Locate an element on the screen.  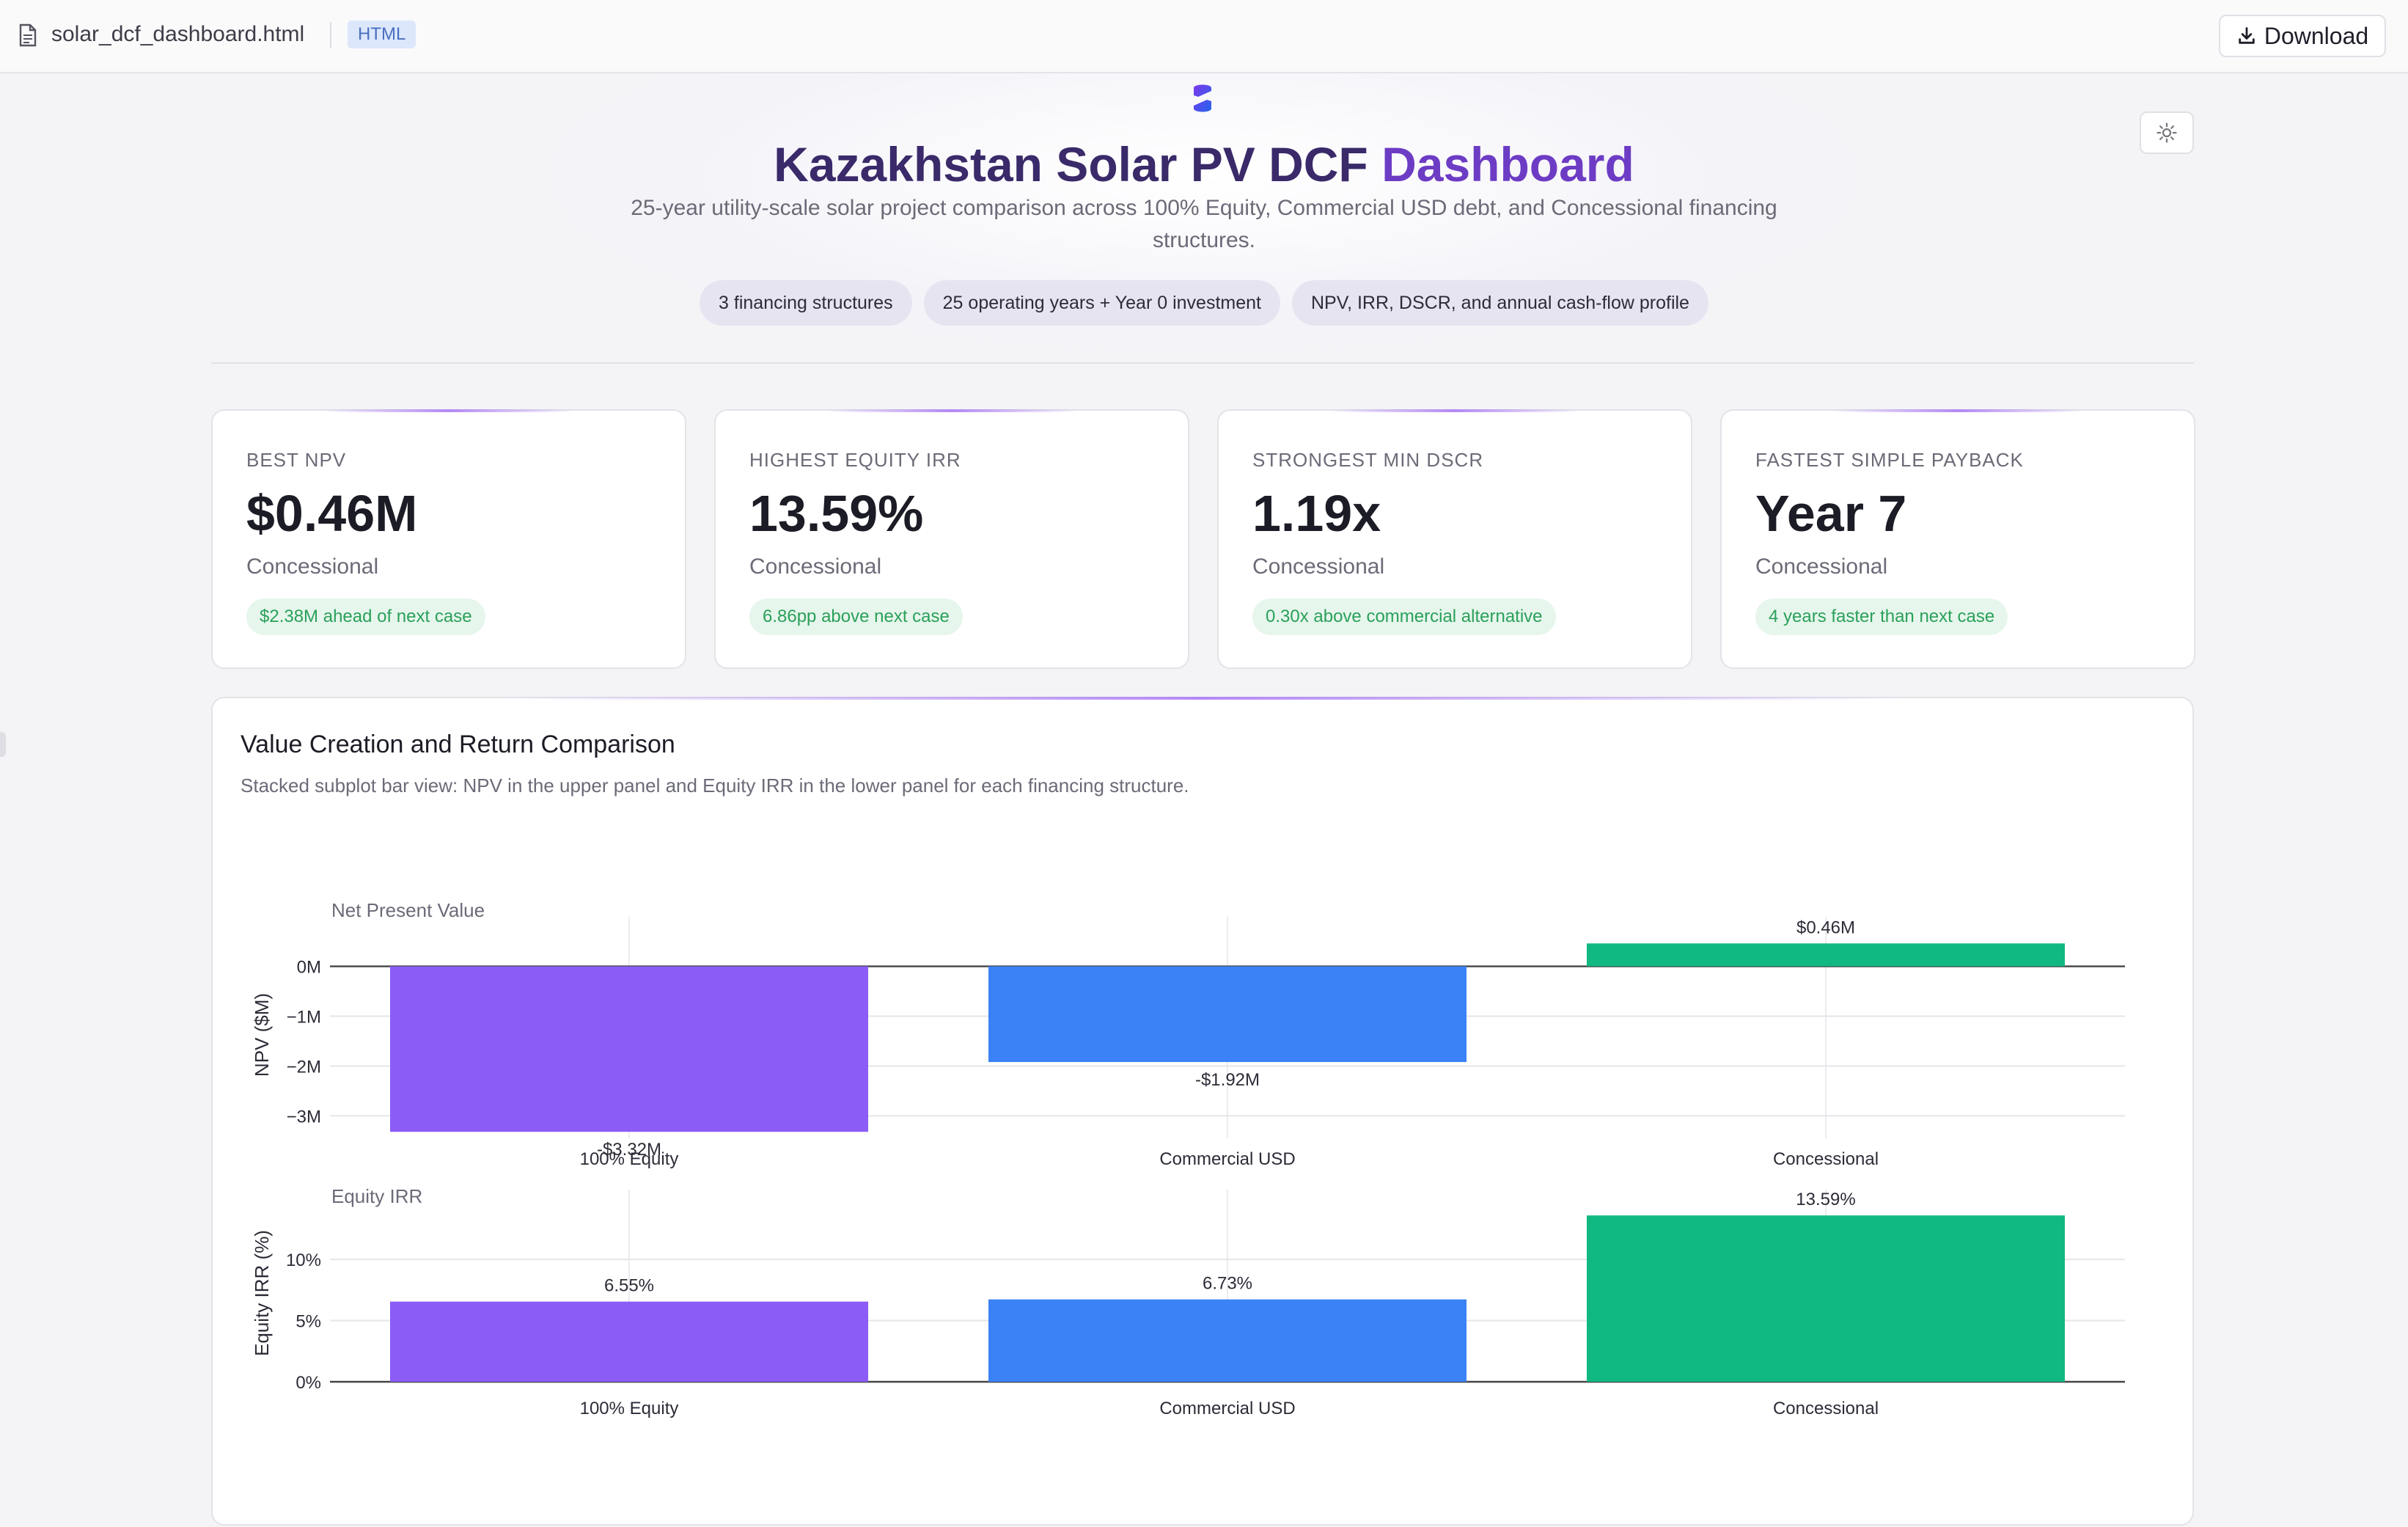
y-tick-label: 10% is located at coordinates (303, 1260).